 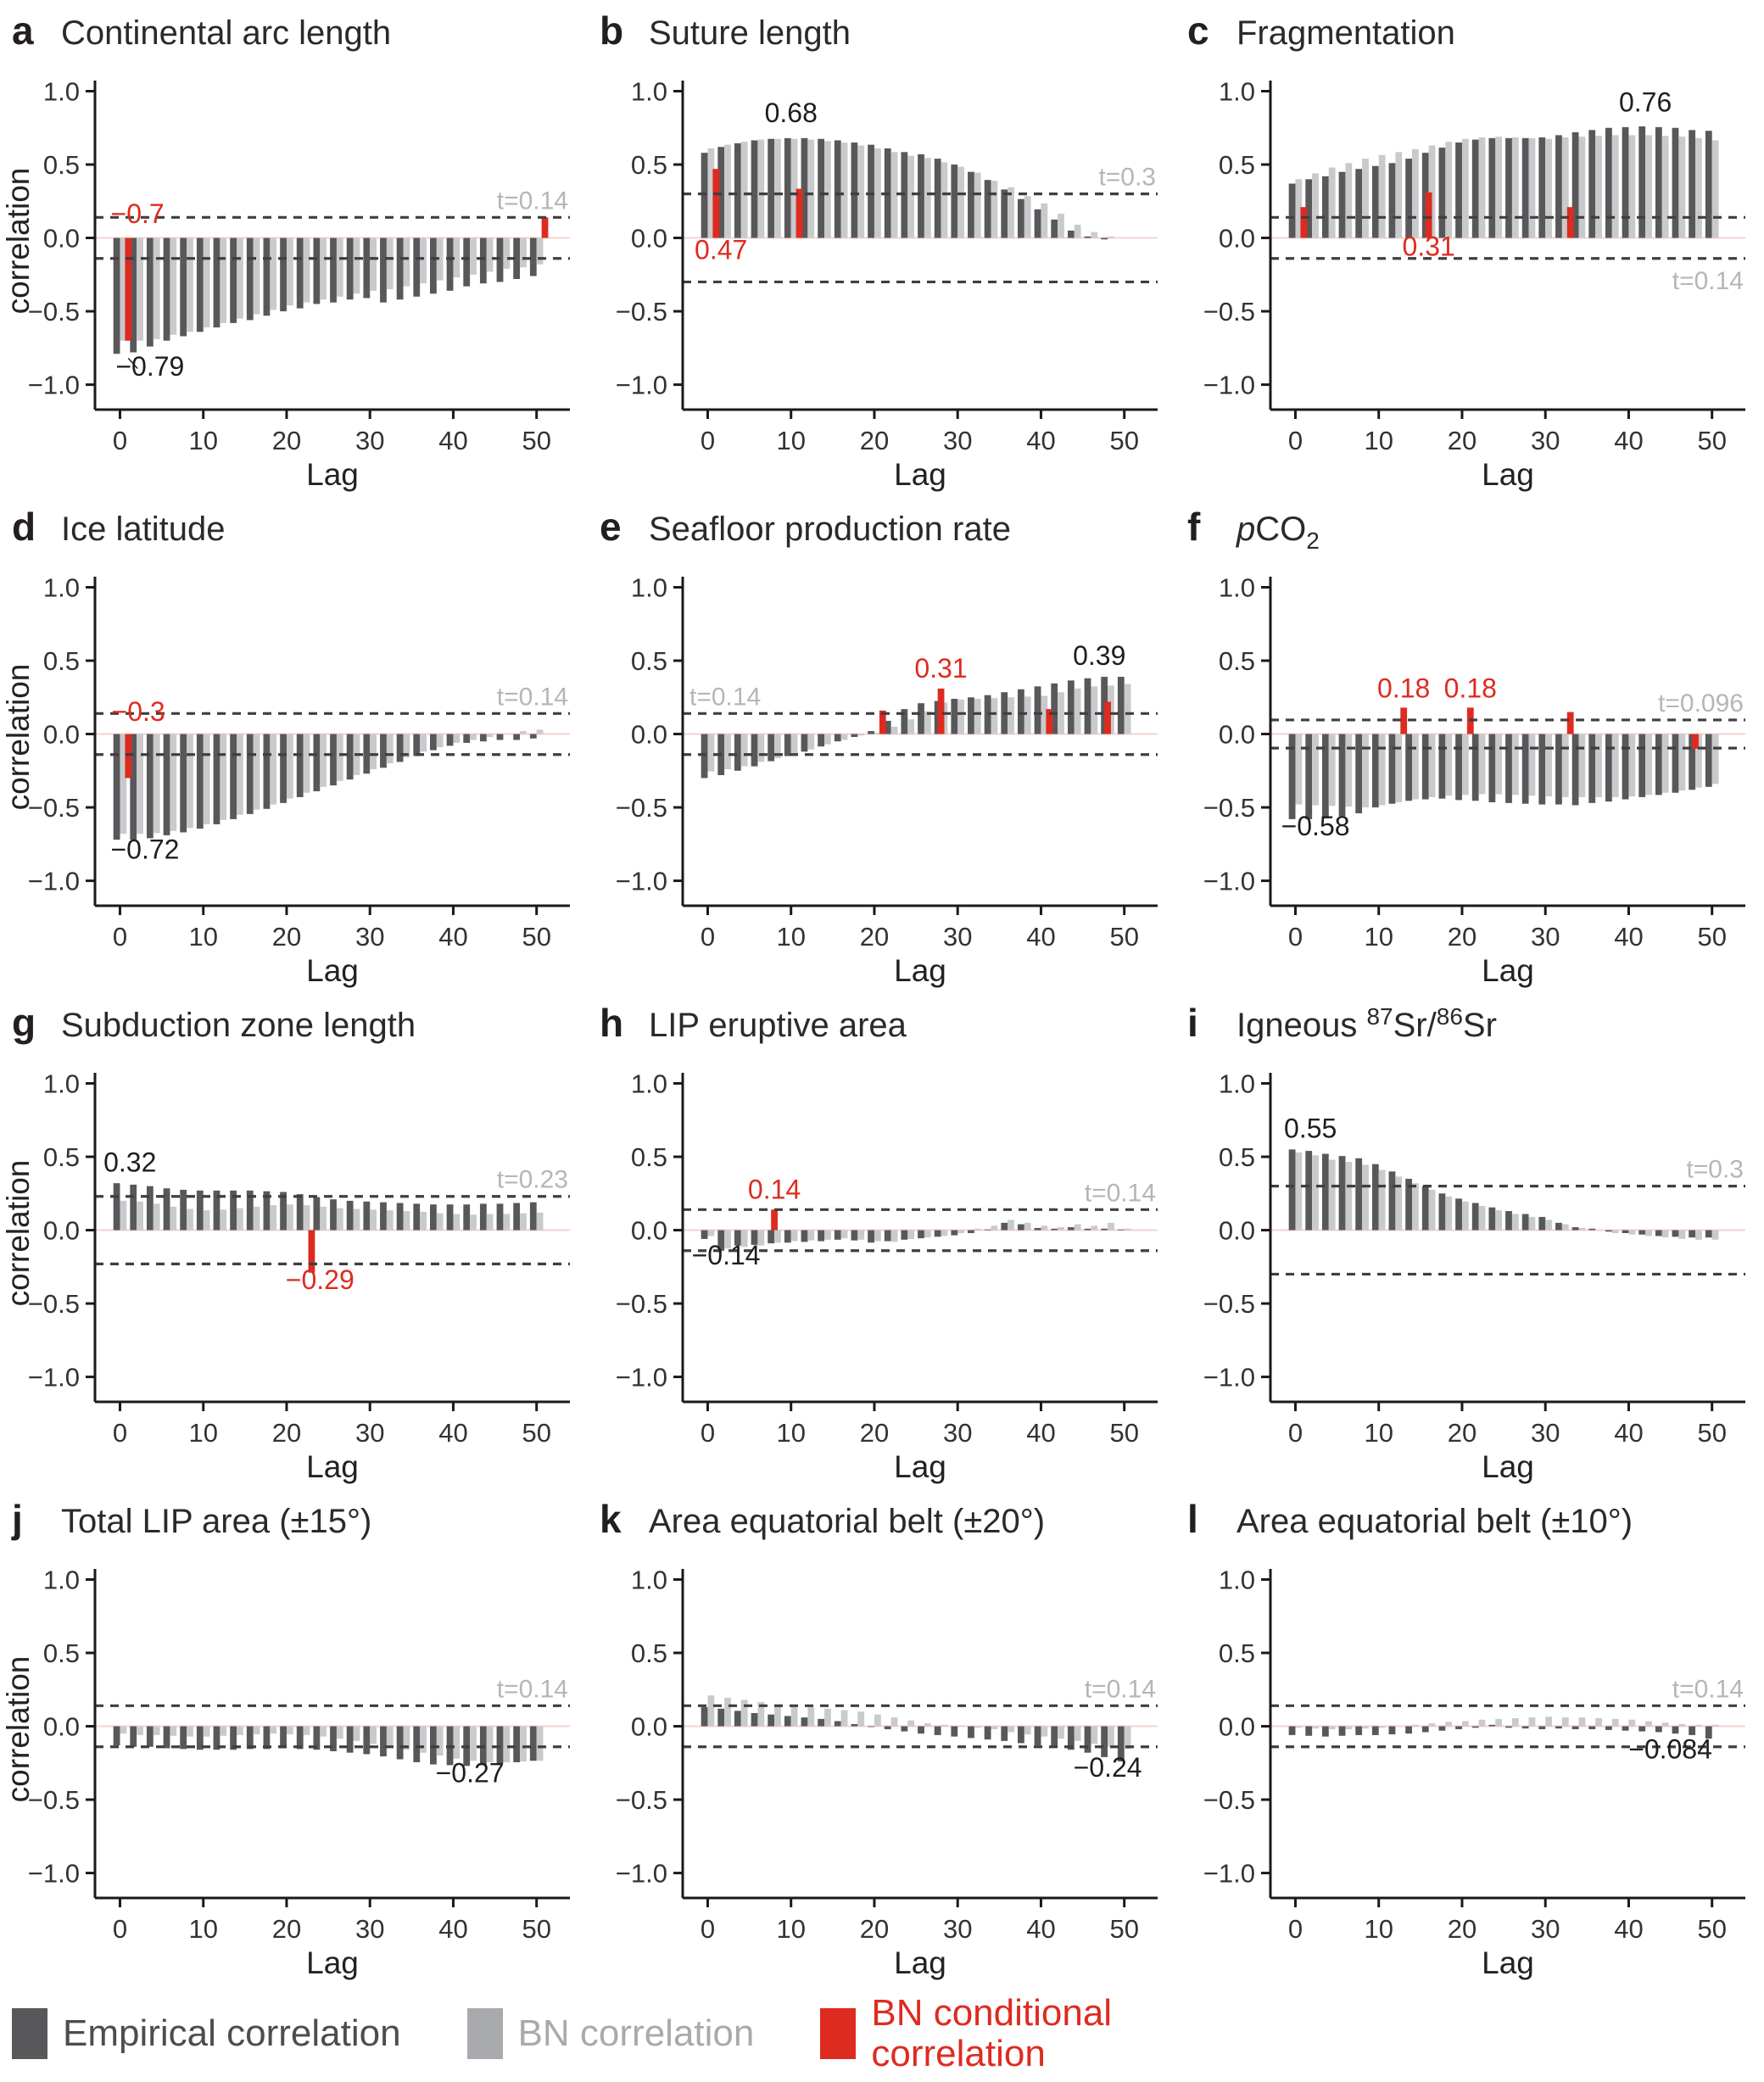 I want to click on y-tick-label: 0.0, so click(x=1237, y=1727).